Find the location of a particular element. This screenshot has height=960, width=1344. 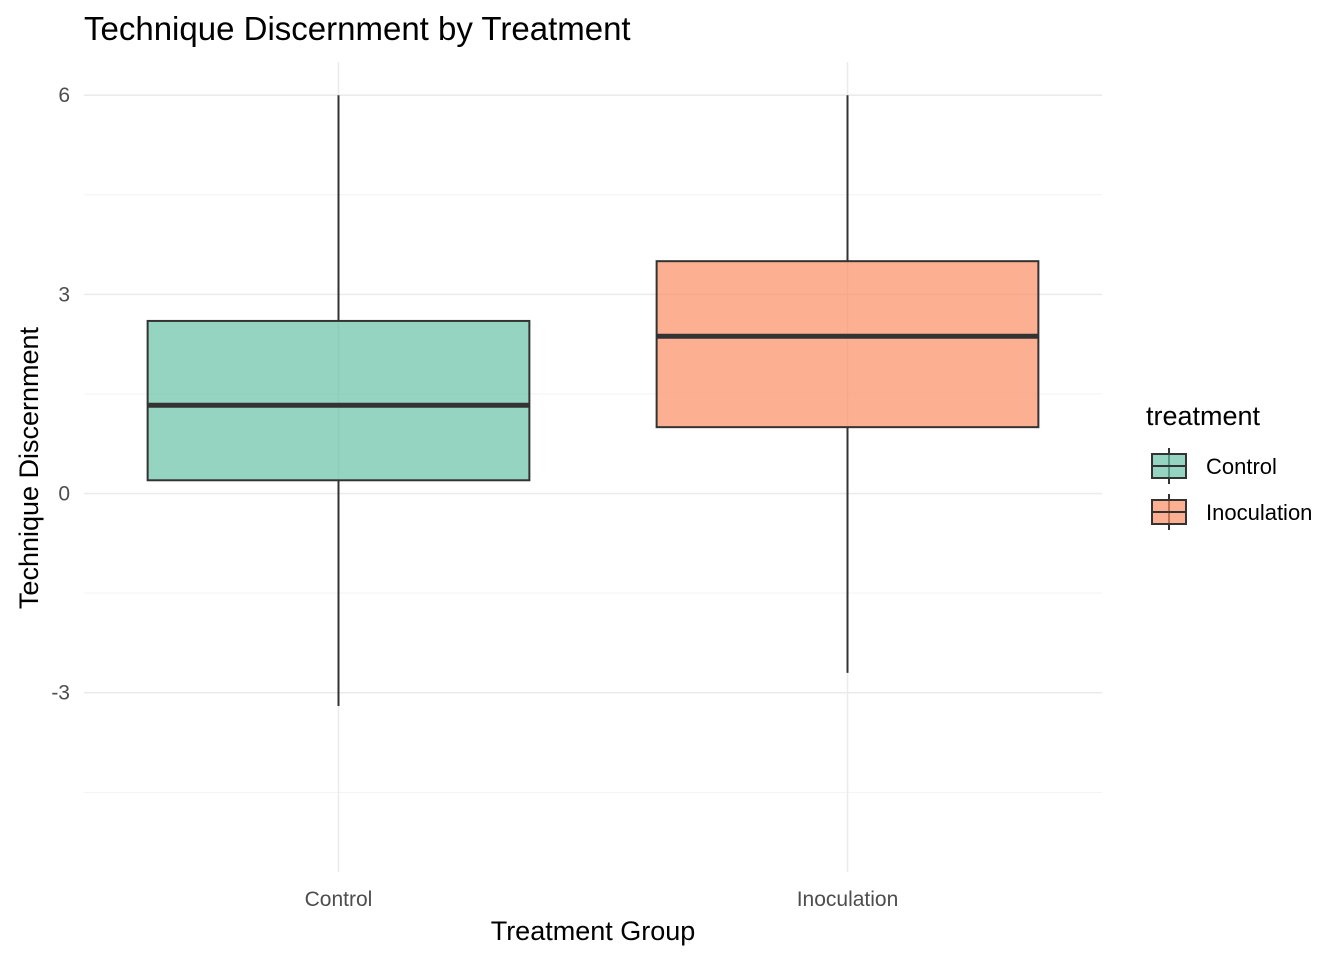

legend: treatment Control Inoculation is located at coordinates (1229, 465).